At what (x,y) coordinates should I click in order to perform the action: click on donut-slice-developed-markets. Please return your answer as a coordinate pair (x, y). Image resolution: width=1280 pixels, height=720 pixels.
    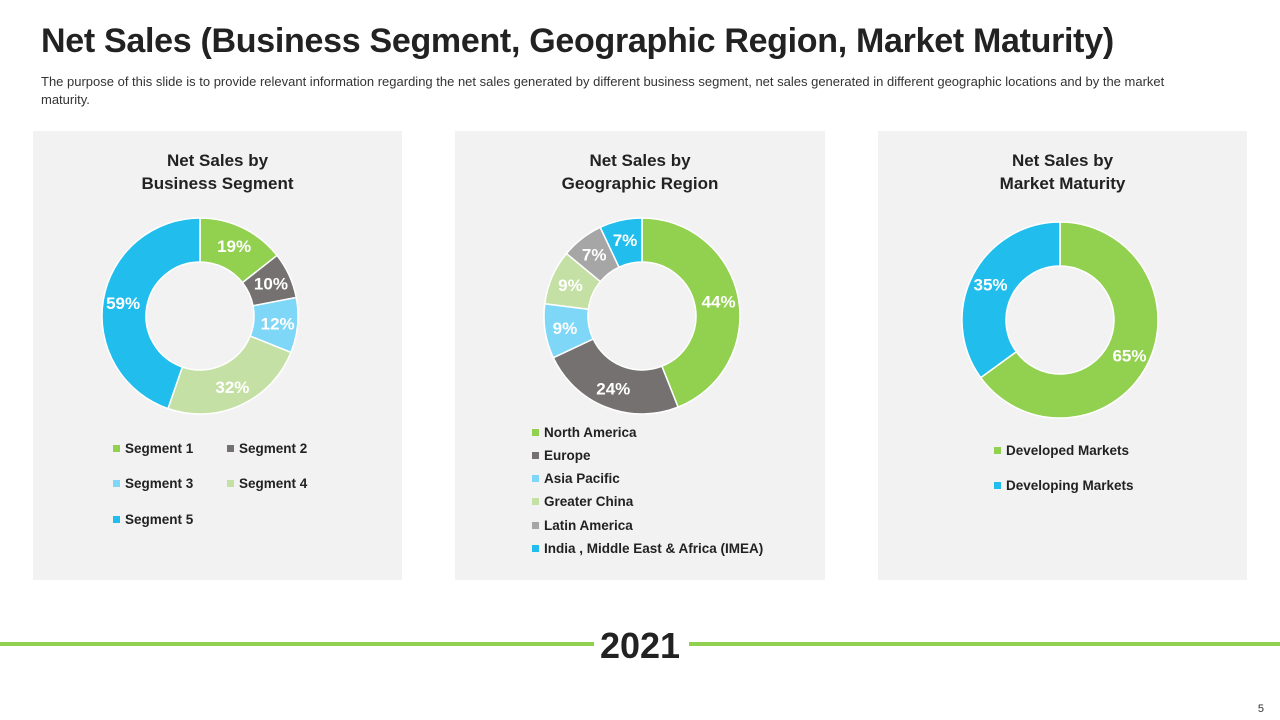
    Looking at the image, I should click on (1069, 320).